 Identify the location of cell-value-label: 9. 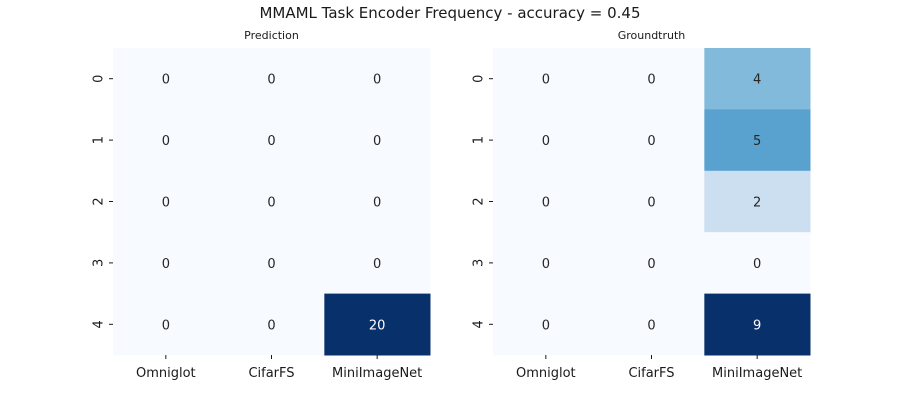
(757, 325).